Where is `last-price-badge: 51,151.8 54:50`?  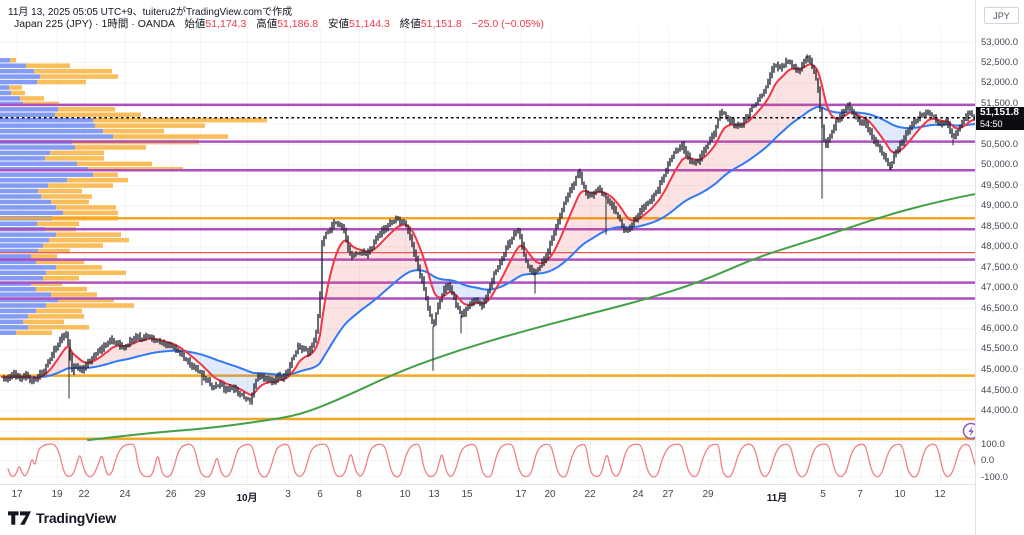 last-price-badge: 51,151.8 54:50 is located at coordinates (1000, 118).